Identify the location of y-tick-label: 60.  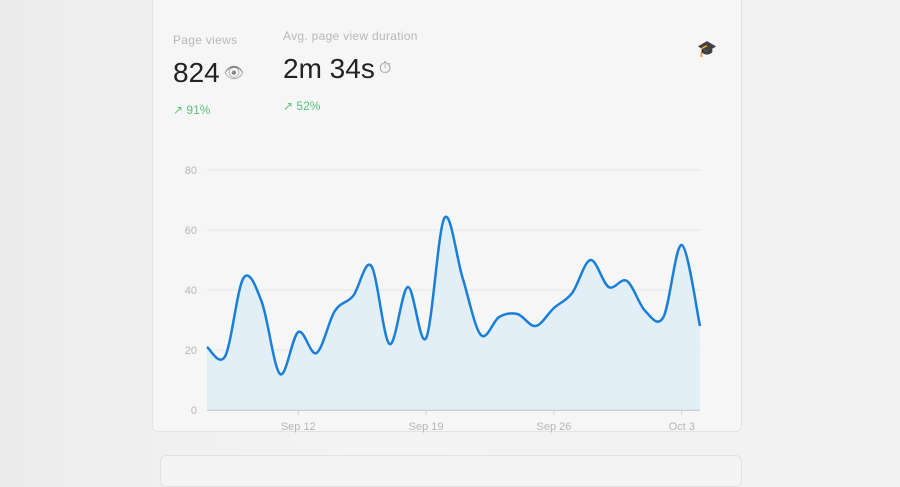
(191, 231).